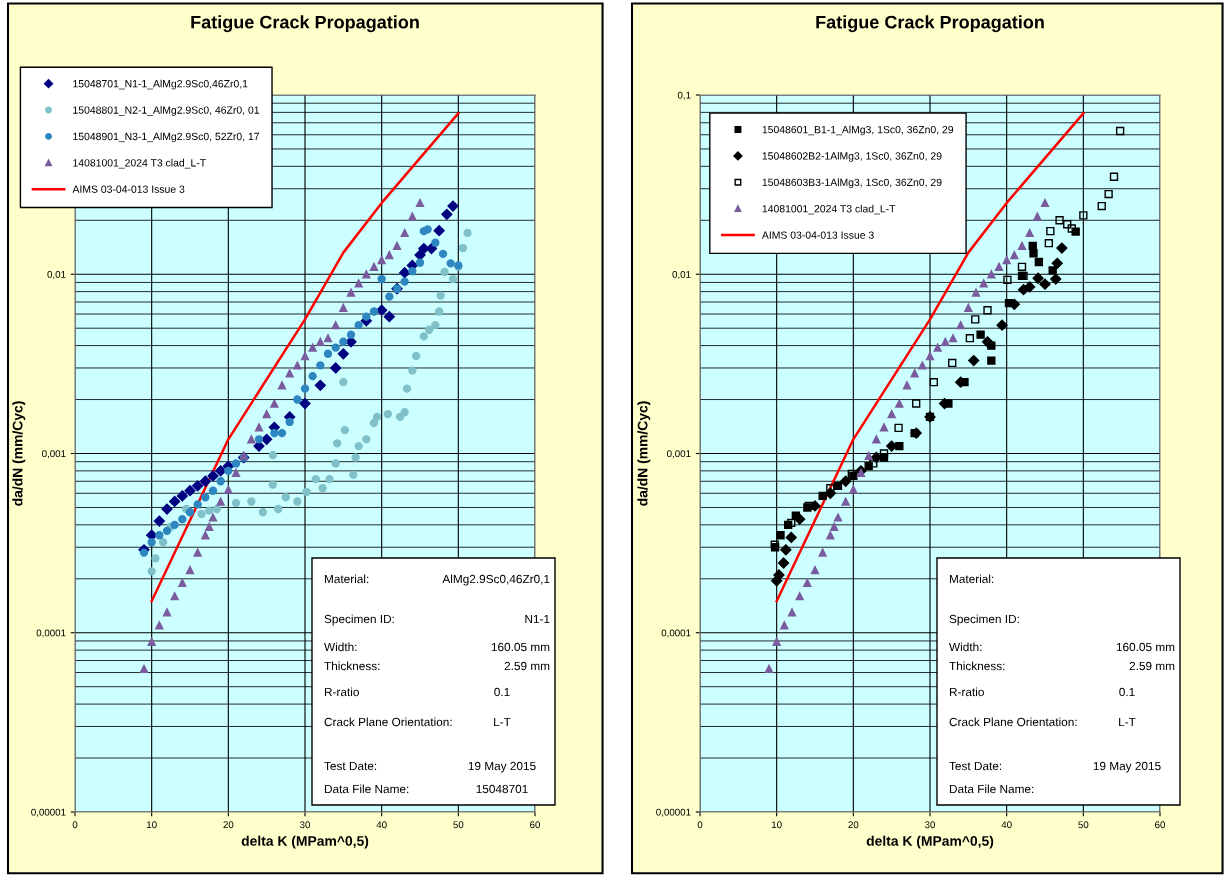 Image resolution: width=1225 pixels, height=875 pixels. What do you see at coordinates (496, 580) in the screenshot?
I see `annotation: AlMg2.9Sc0,46Zr0,1` at bounding box center [496, 580].